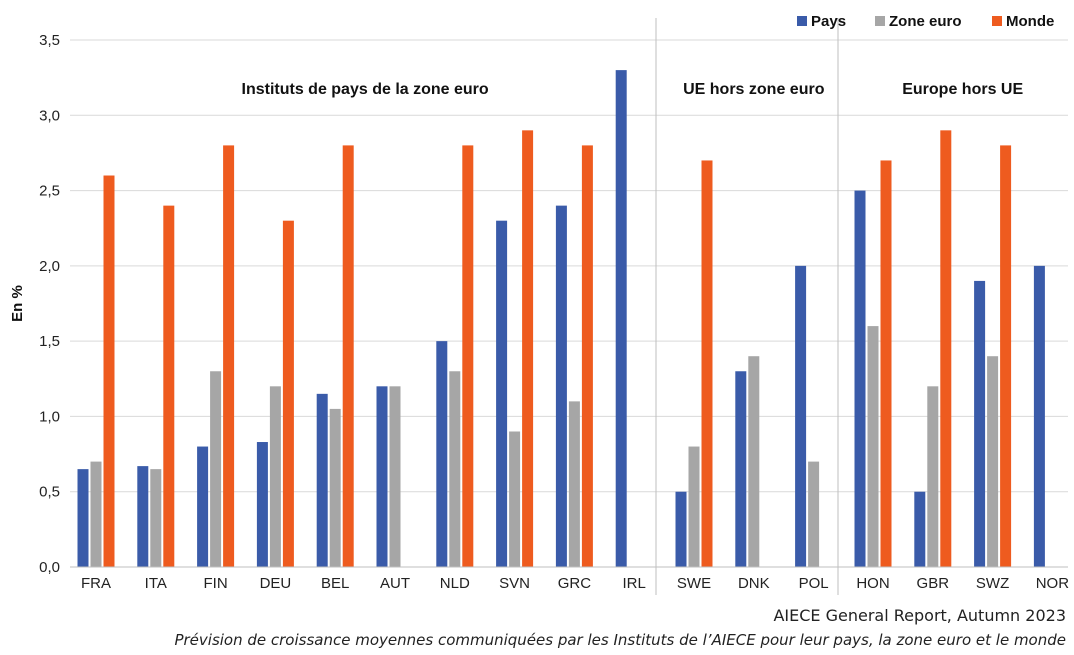  I want to click on legend-label: Monde, so click(1030, 21).